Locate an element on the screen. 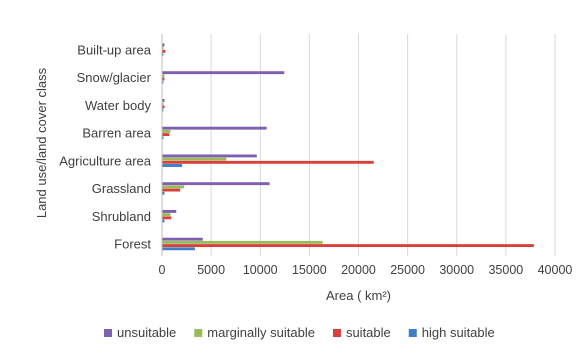 The image size is (581, 360). legend-label: high suitable is located at coordinates (458, 332).